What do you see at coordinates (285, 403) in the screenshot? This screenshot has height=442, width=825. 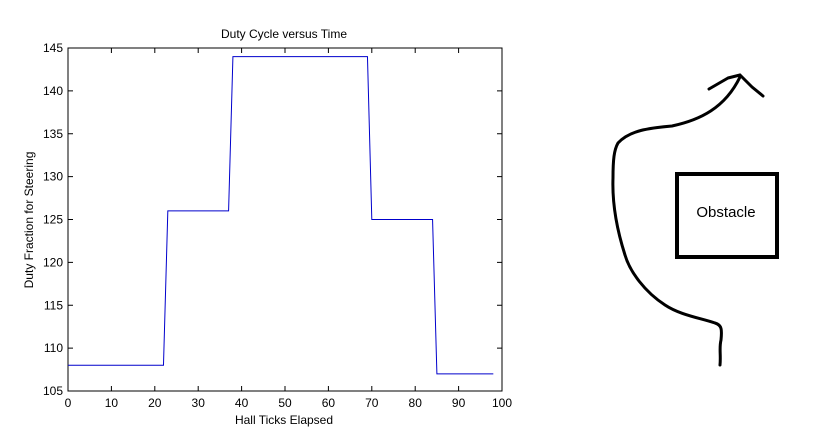 I see `x-tick-label: 50` at bounding box center [285, 403].